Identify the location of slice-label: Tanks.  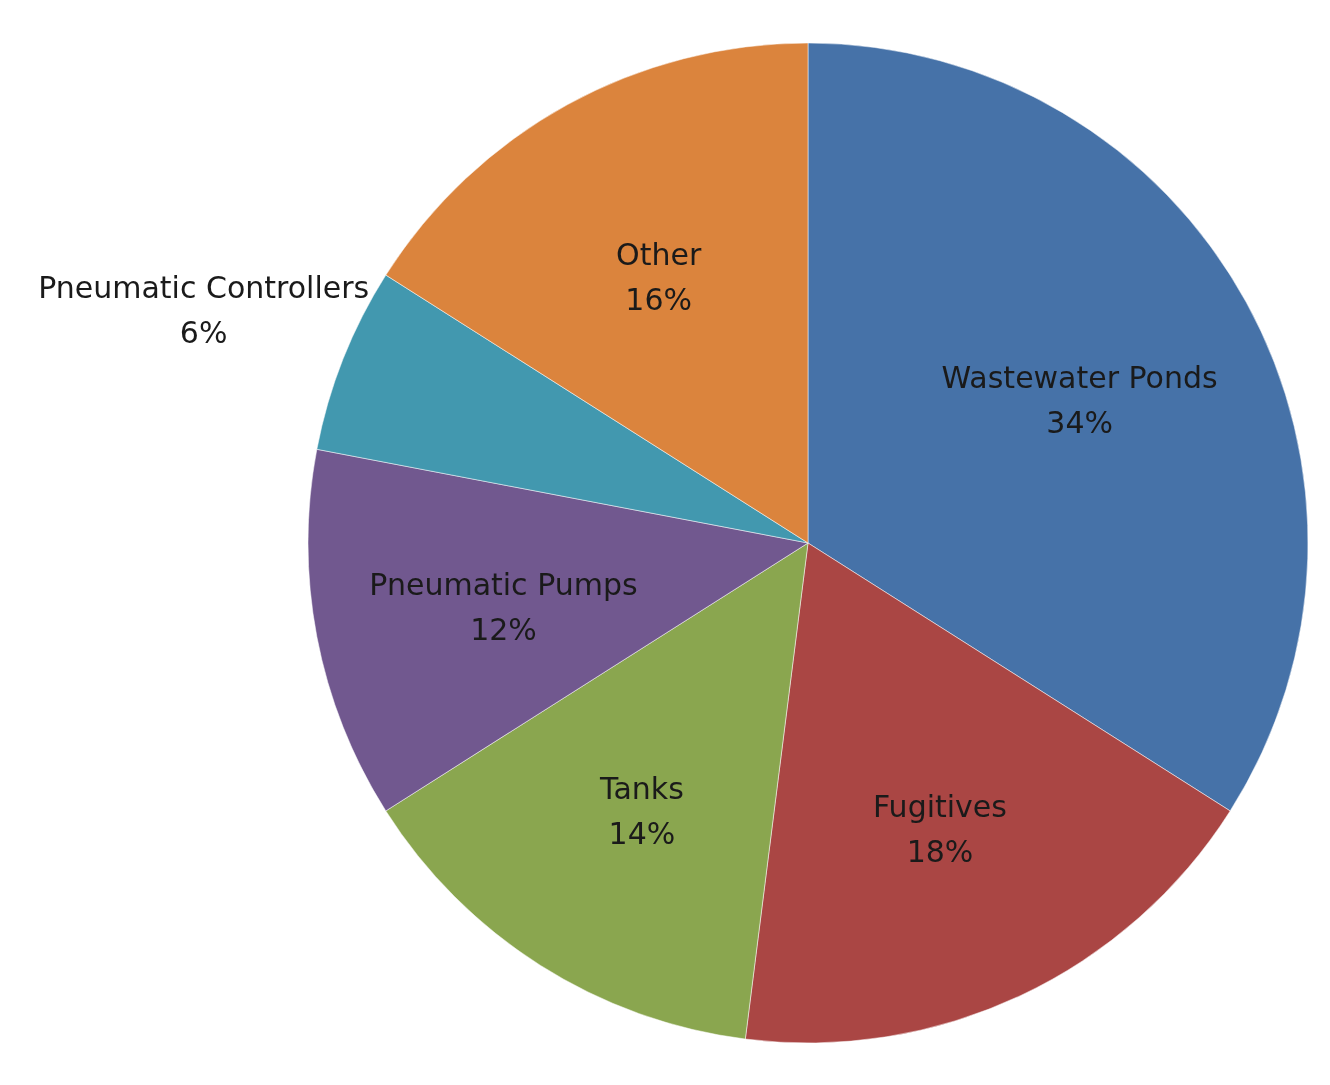
(641, 788).